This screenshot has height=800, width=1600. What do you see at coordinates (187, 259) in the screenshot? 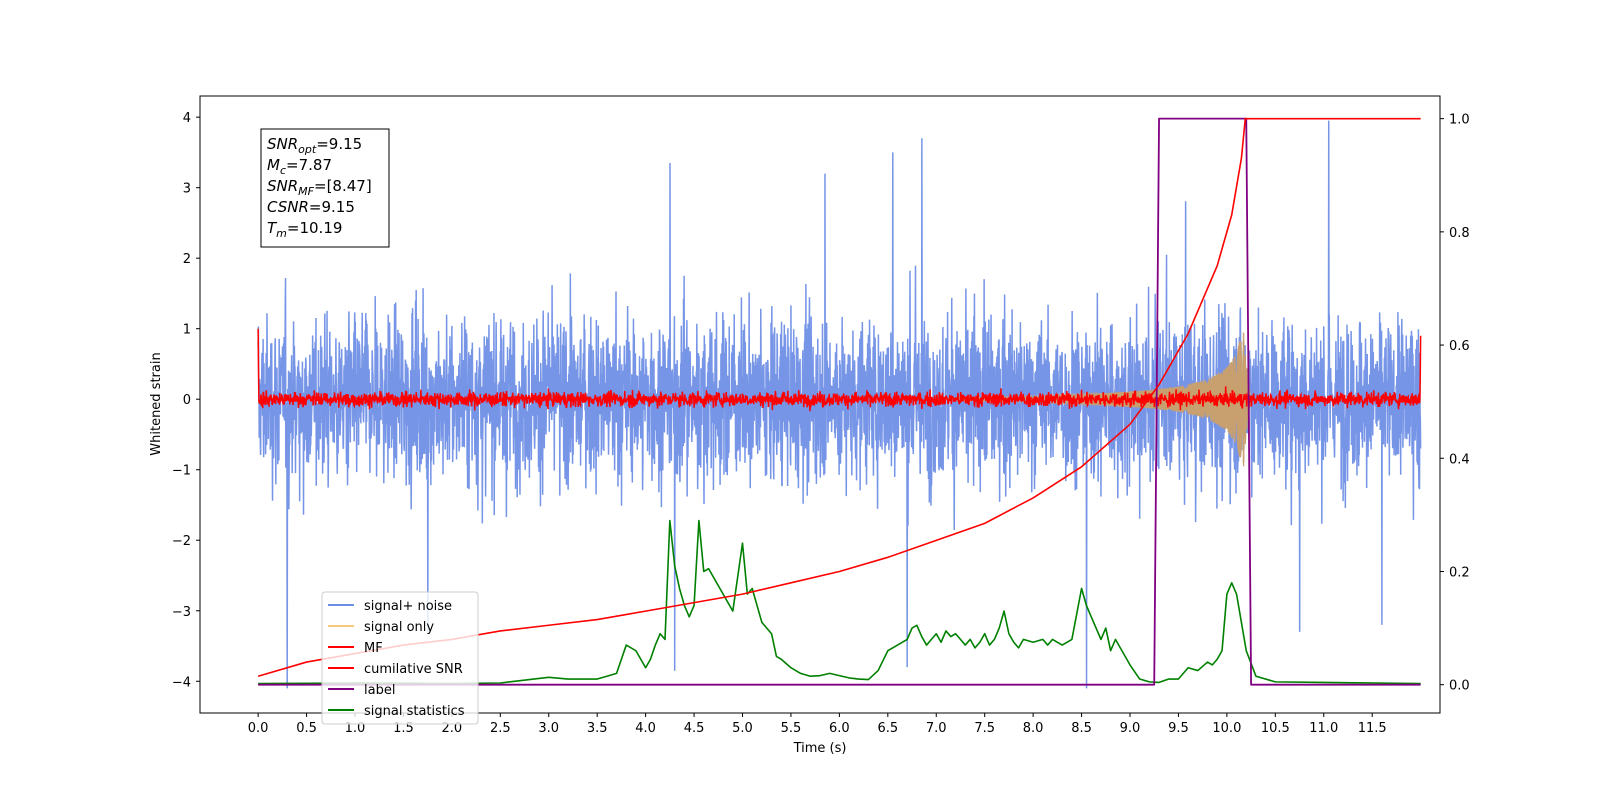
I see `y-tick-label: 2` at bounding box center [187, 259].